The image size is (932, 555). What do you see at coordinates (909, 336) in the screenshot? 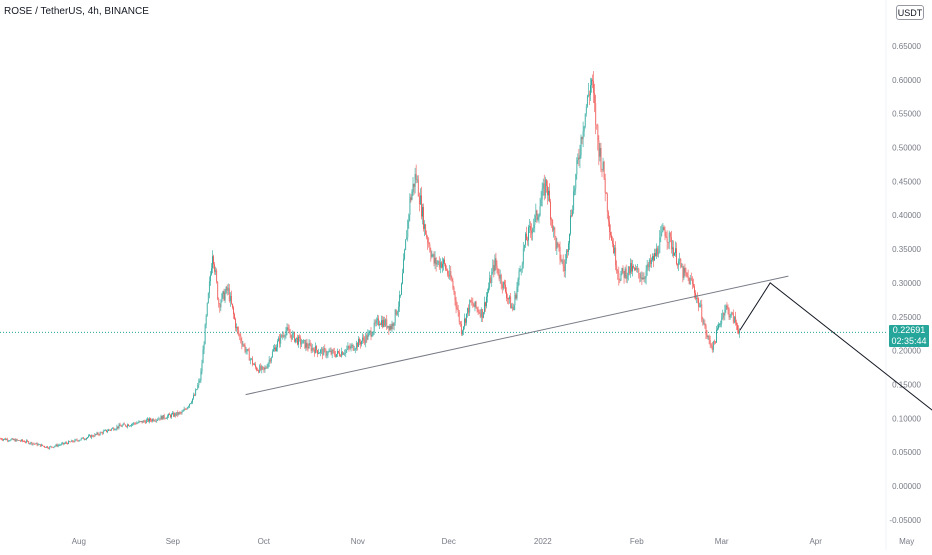
I see `last-price-label: 0.22691 02:35:44` at bounding box center [909, 336].